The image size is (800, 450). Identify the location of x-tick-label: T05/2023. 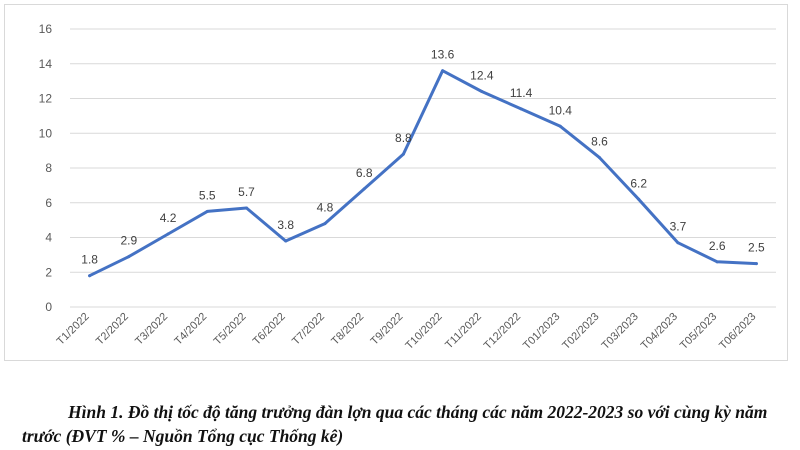
(698, 331).